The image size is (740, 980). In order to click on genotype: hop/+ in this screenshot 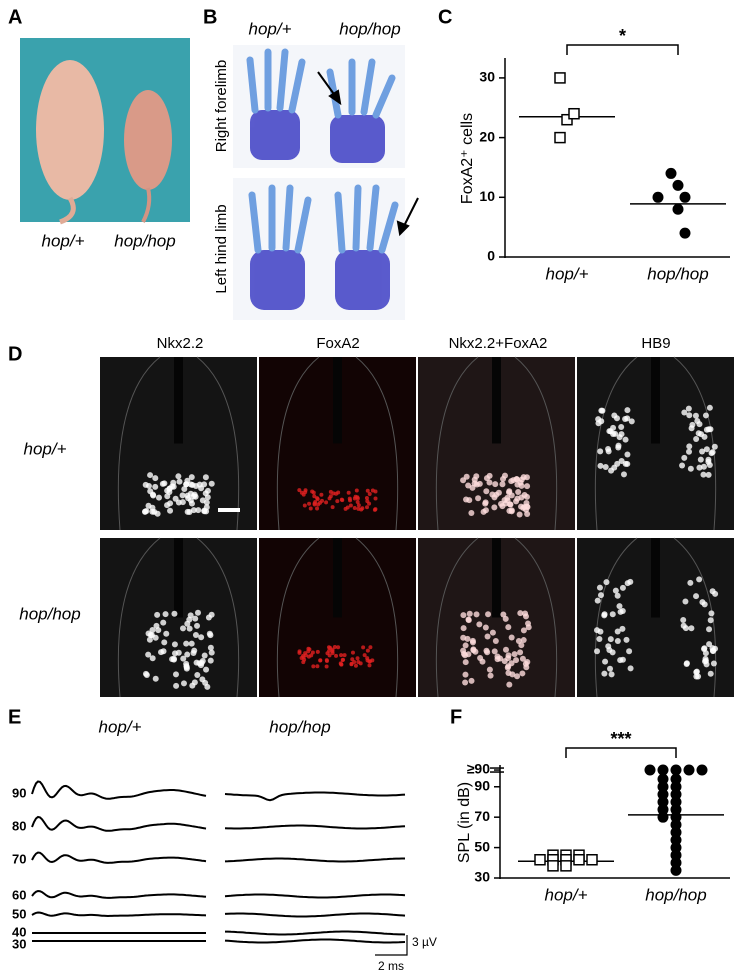, I will do `click(269, 28)`.